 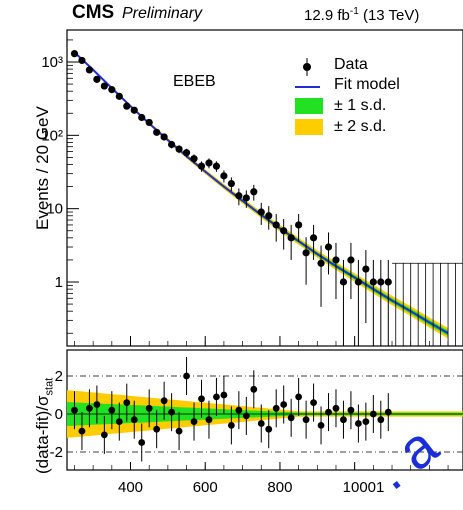 What do you see at coordinates (309, 106) in the screenshot?
I see `legend-sd1-swatch` at bounding box center [309, 106].